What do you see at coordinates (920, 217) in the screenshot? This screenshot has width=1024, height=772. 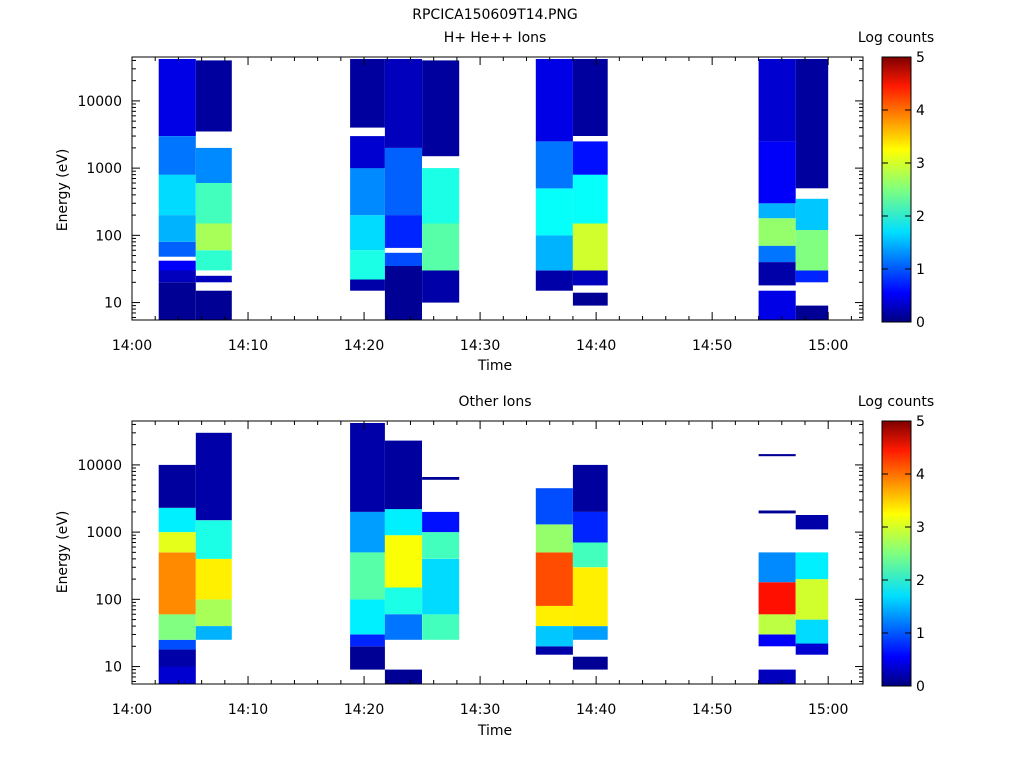 I see `colorbar-tick-label: 2` at bounding box center [920, 217].